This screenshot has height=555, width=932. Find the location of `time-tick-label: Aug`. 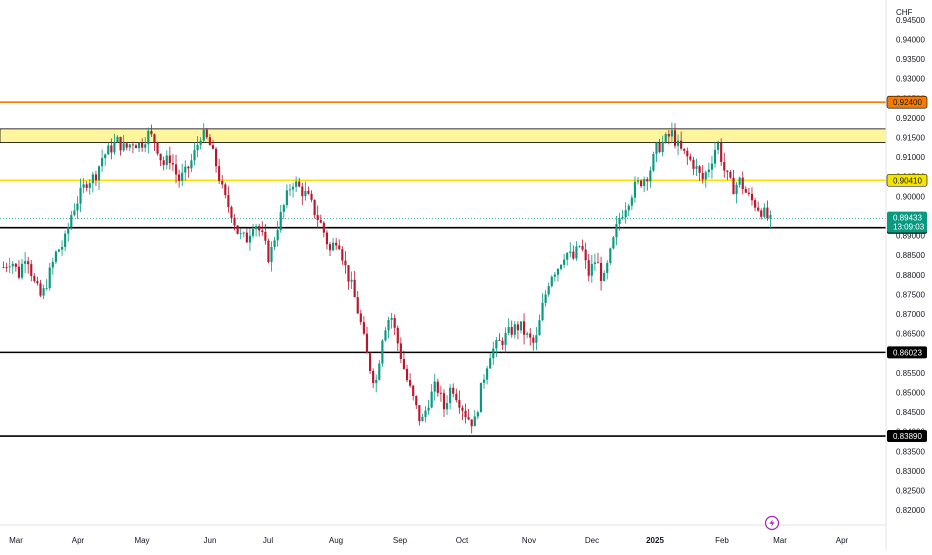

time-tick-label: Aug is located at coordinates (336, 540).